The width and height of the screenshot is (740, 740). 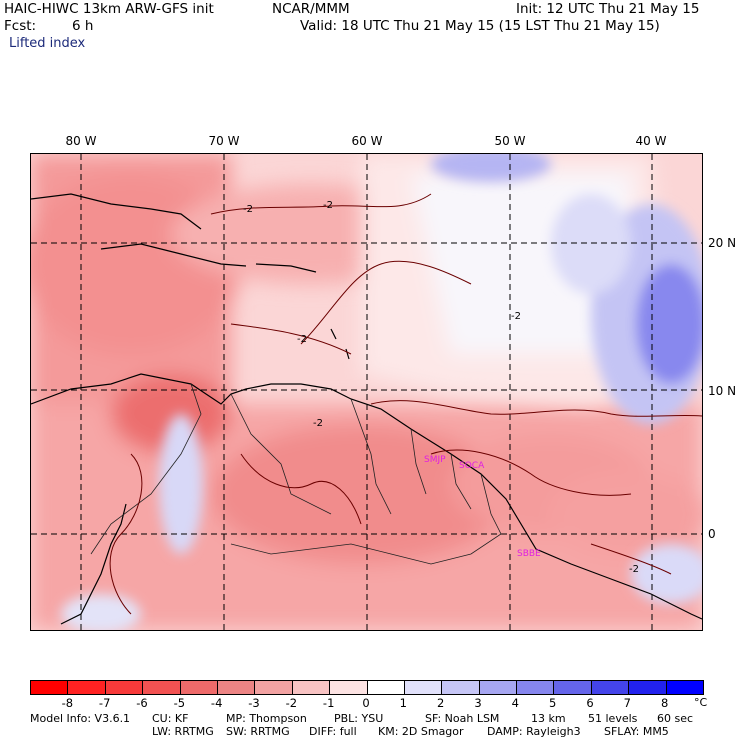 I want to click on forecast-label: Fcst:, so click(x=20, y=26).